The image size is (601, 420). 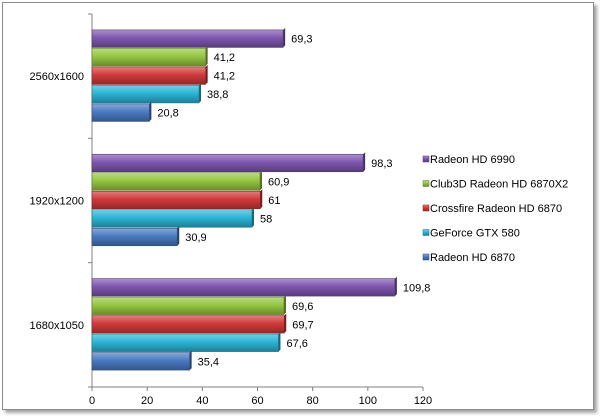 What do you see at coordinates (57, 326) in the screenshot?
I see `category-label: 1680x1050` at bounding box center [57, 326].